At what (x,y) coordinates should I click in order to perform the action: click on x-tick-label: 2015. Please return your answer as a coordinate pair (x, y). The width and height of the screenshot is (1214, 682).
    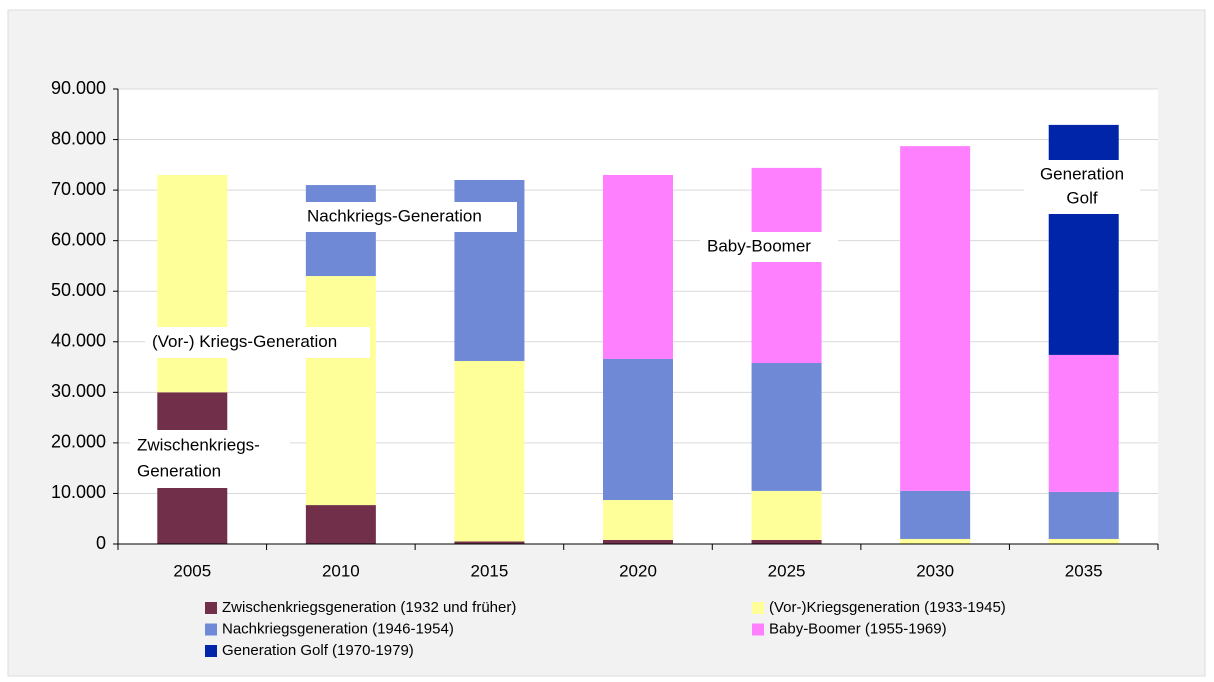
    Looking at the image, I should click on (490, 570).